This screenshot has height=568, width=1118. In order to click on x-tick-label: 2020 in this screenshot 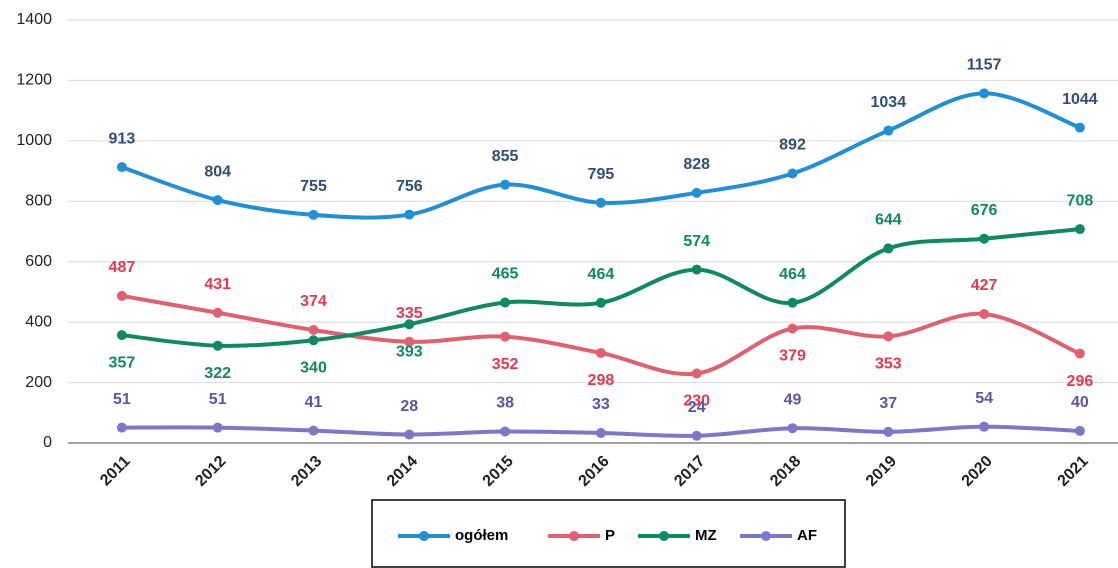, I will do `click(977, 471)`.